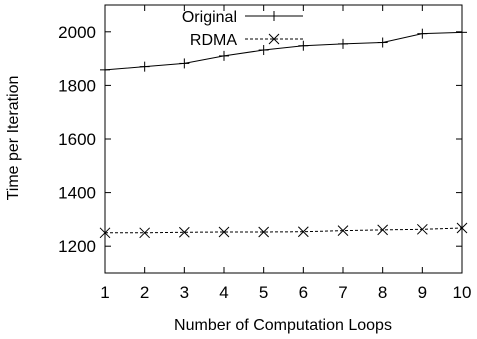 This screenshot has width=477, height=339. I want to click on x-tick-label: 7, so click(342, 292).